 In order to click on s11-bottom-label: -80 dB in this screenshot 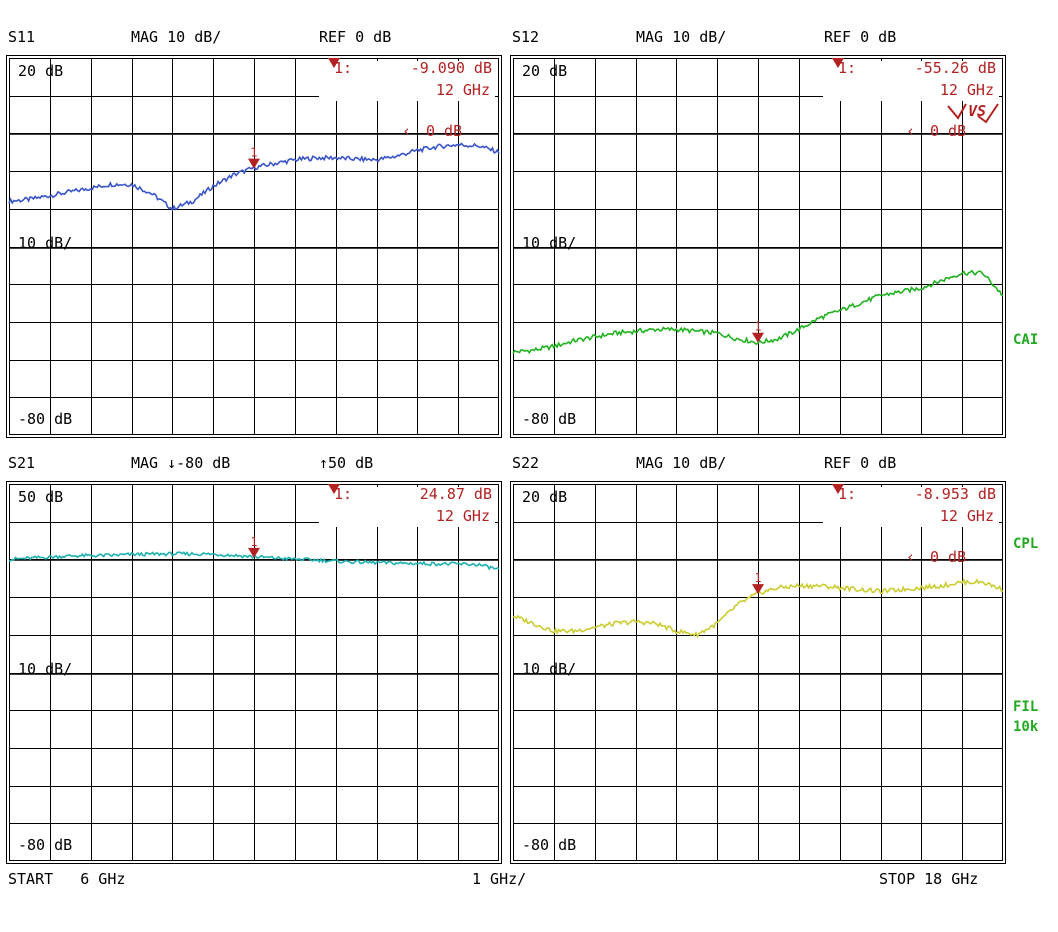, I will do `click(45, 419)`.